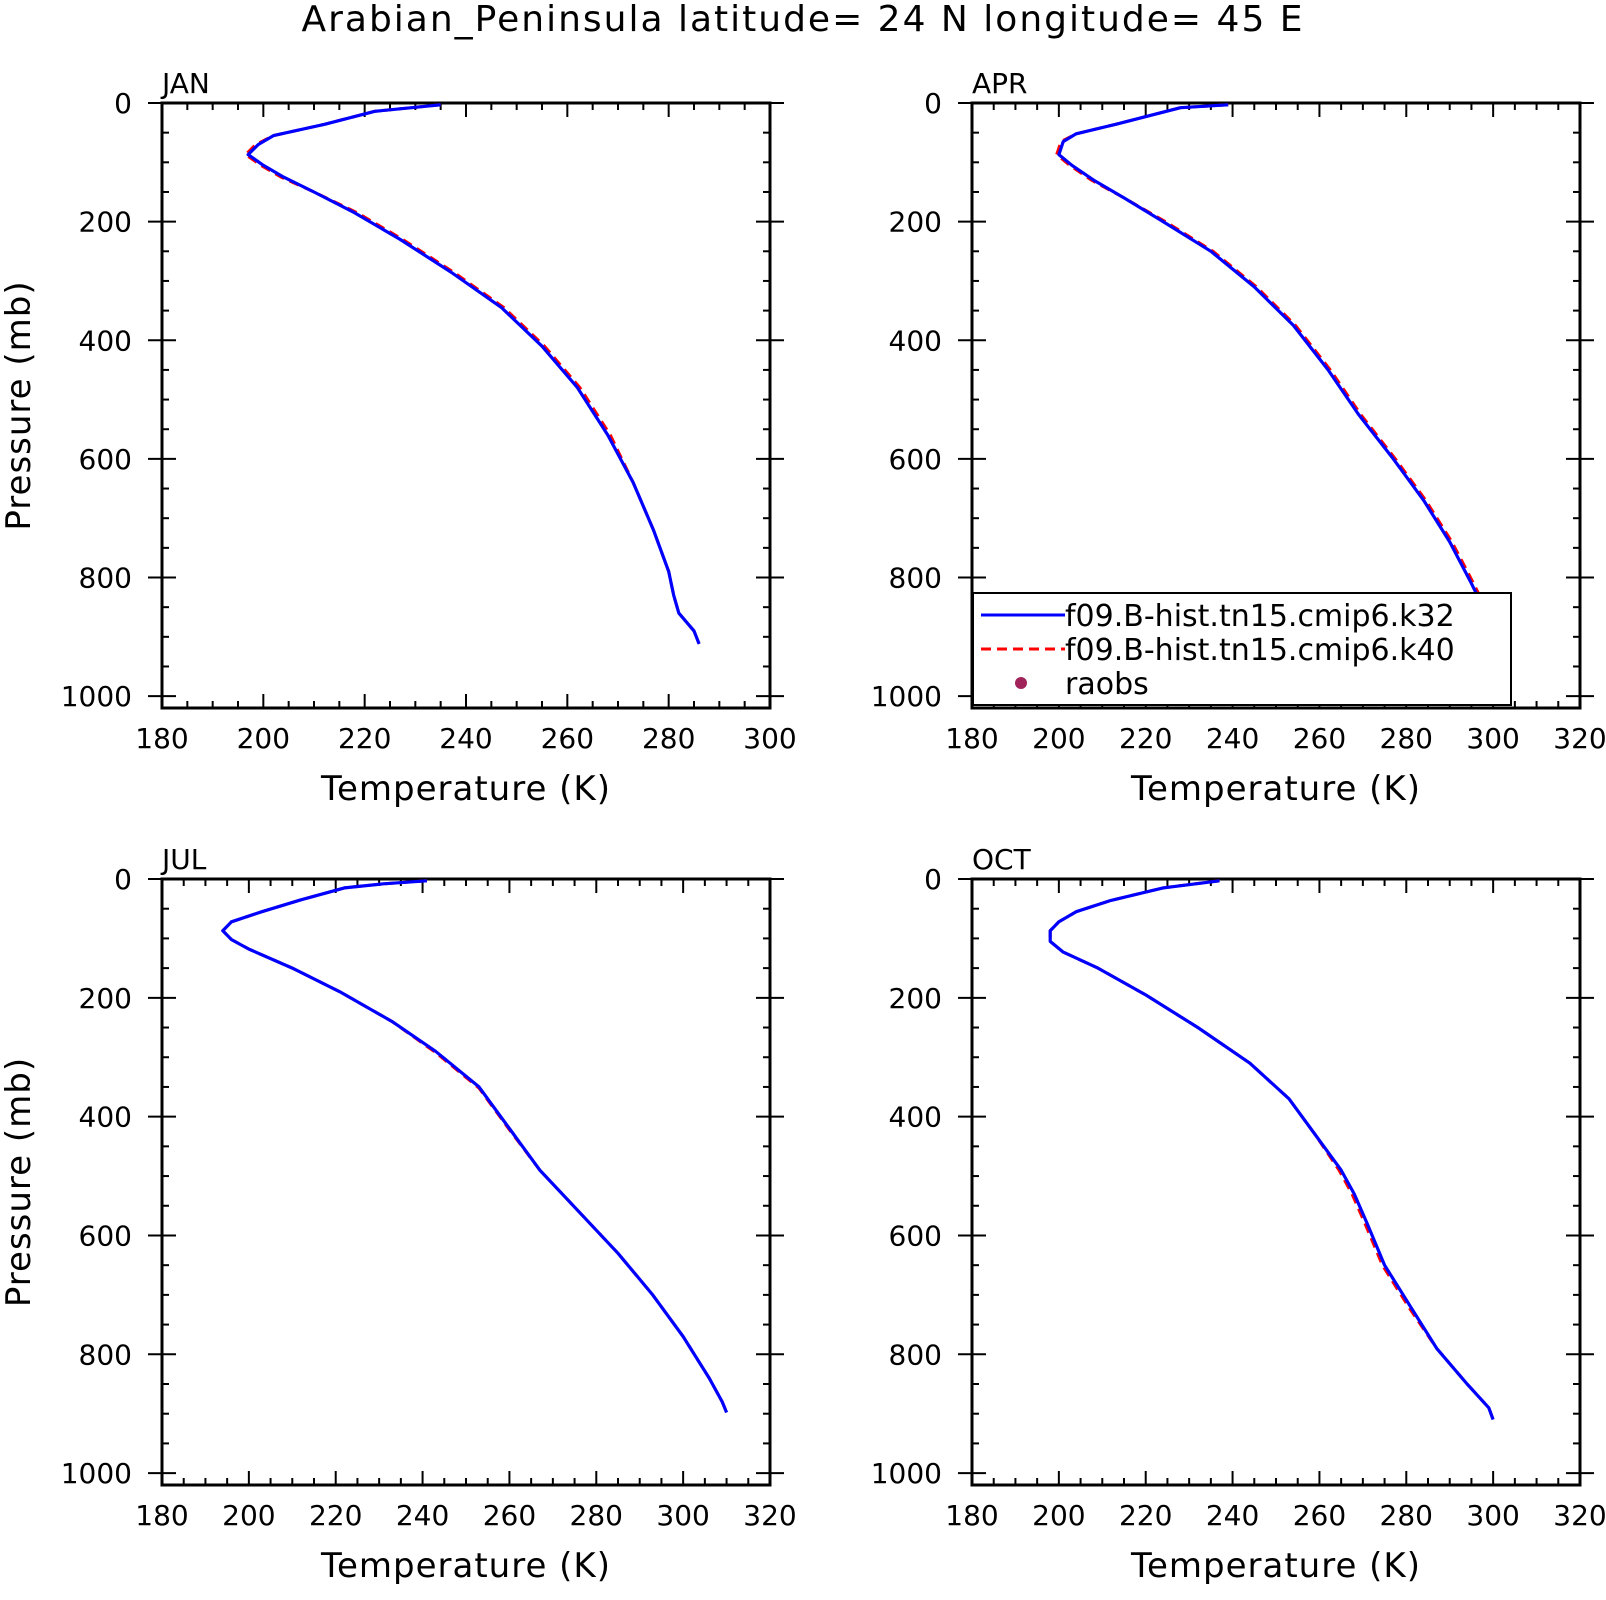 The width and height of the screenshot is (1606, 1600). What do you see at coordinates (1260, 616) in the screenshot?
I see `legend-label: f09.B-hist.tn15.cmip6.k32` at bounding box center [1260, 616].